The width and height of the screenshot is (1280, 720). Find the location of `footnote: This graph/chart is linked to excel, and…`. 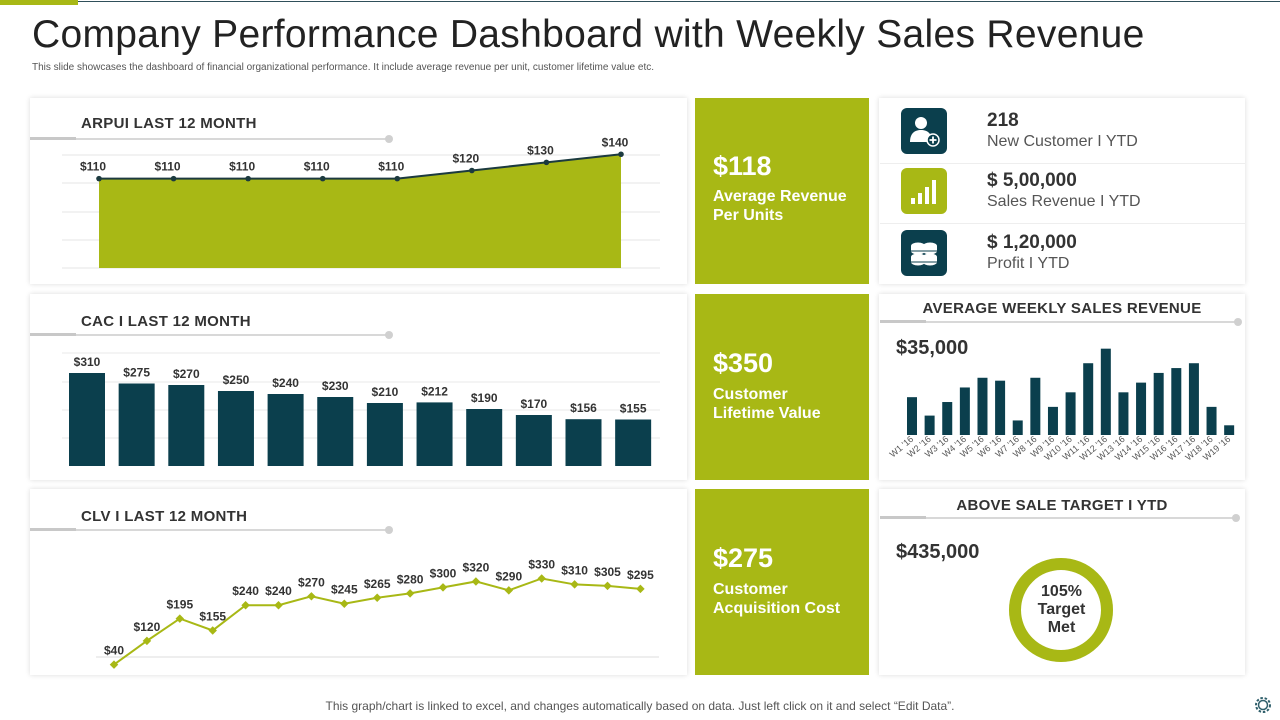

footnote: This graph/chart is linked to excel, and… is located at coordinates (640, 706).